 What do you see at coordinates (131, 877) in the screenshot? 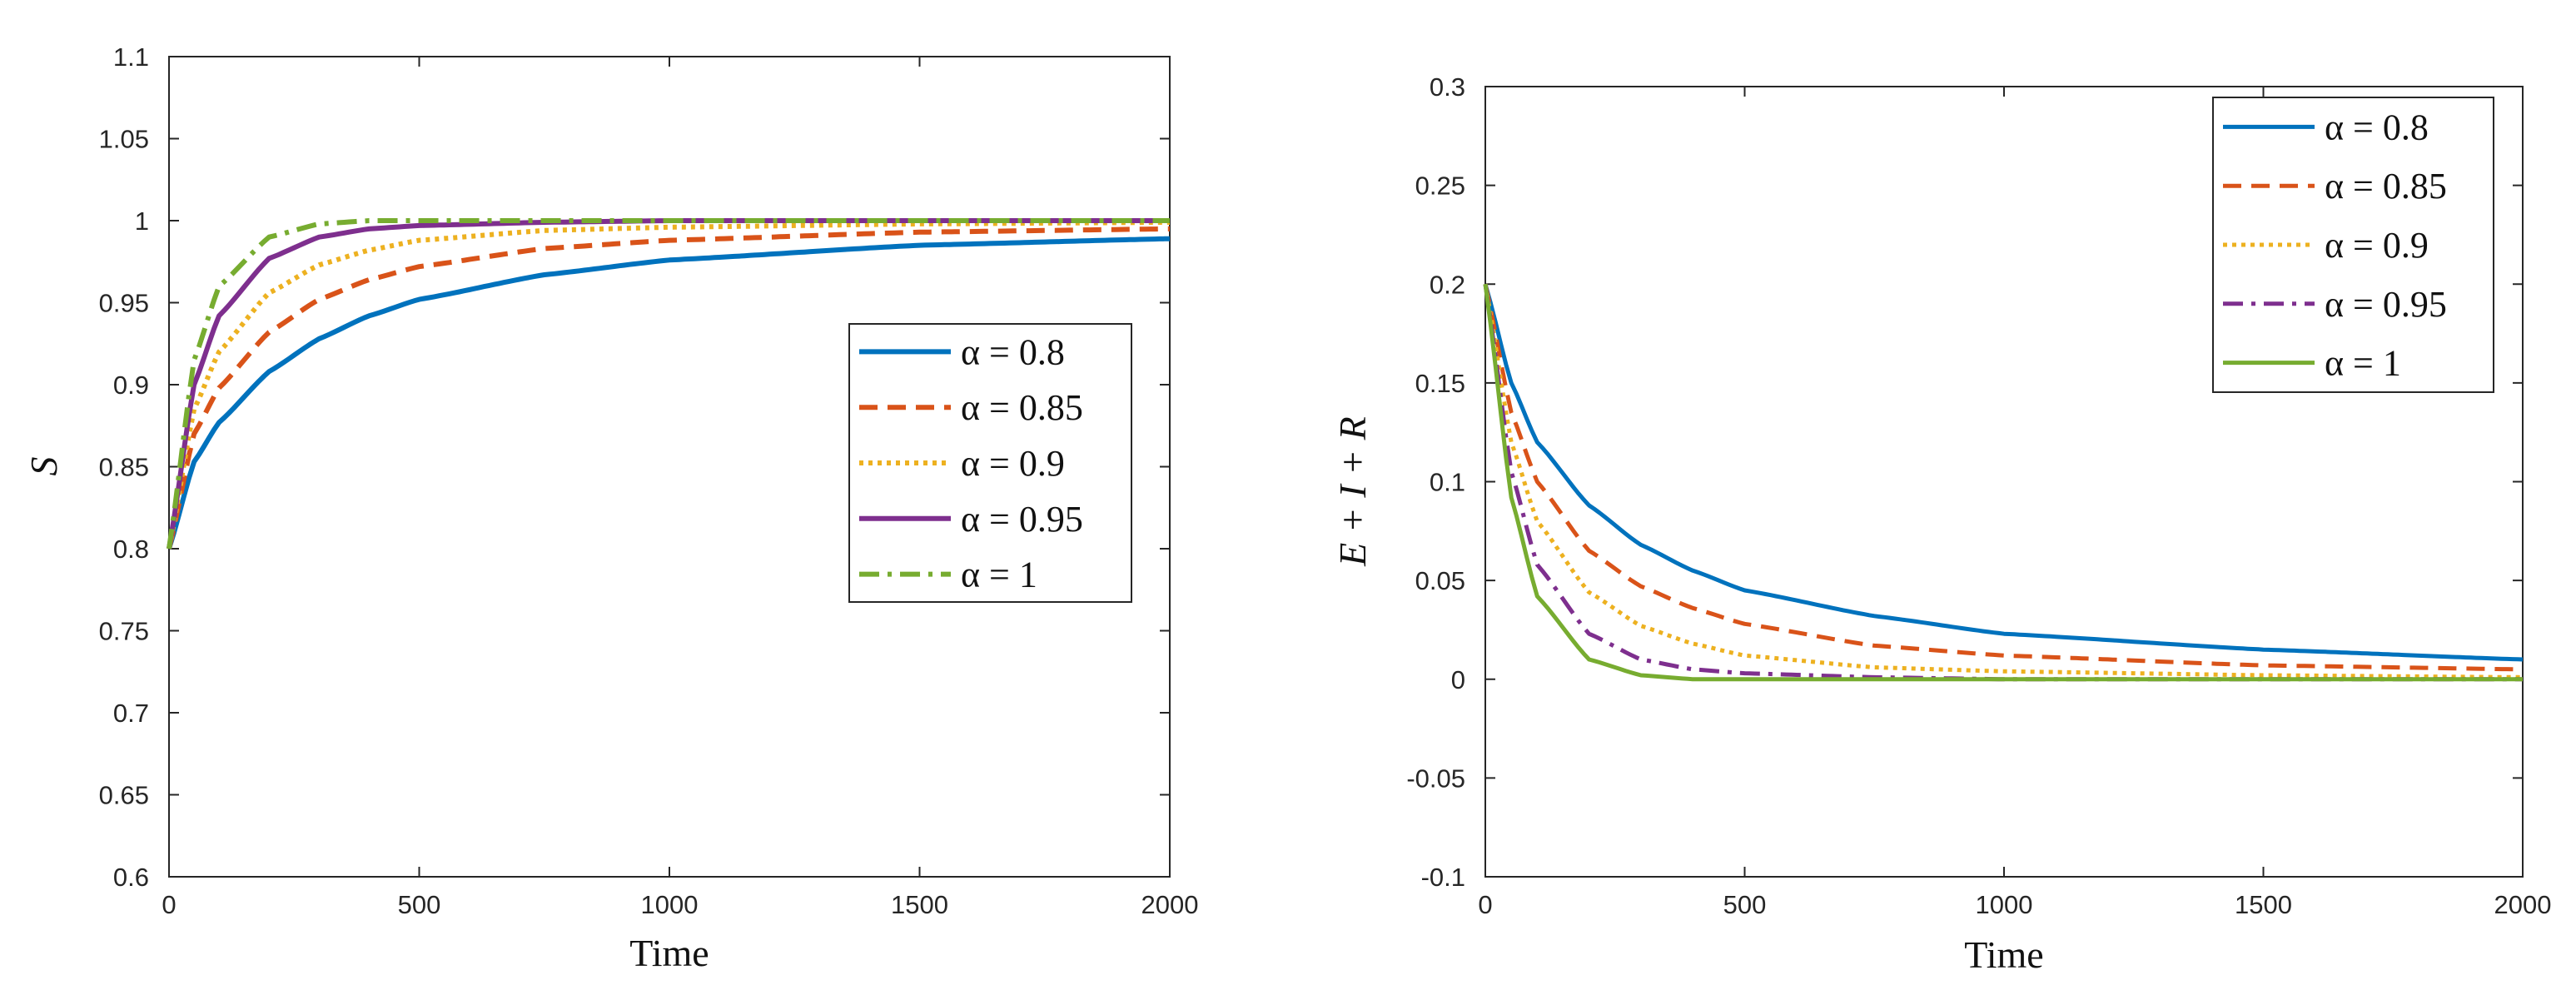
I see `y-tick-label: 0.6` at bounding box center [131, 877].